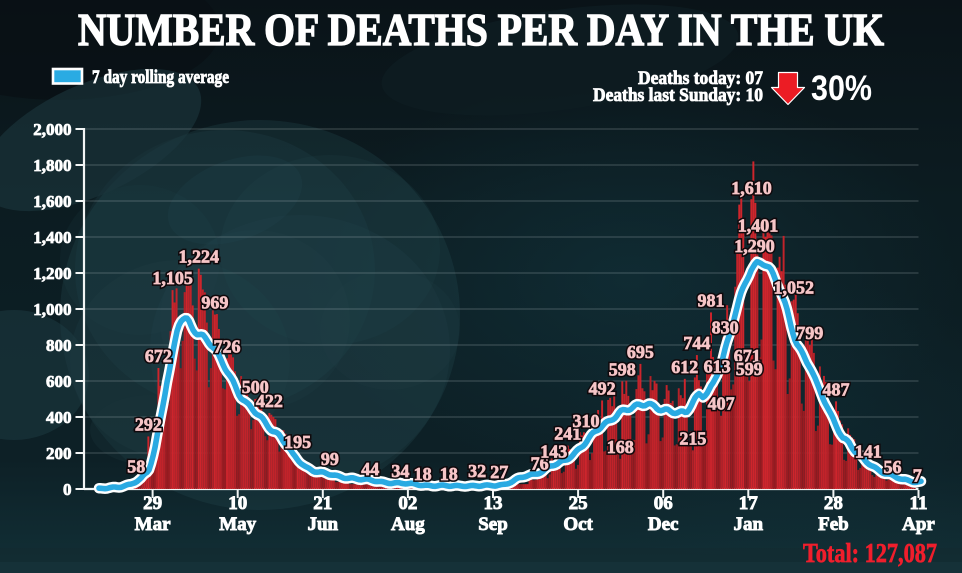 The image size is (962, 573). Describe the element at coordinates (754, 246) in the screenshot. I see `svg-text: 1,290` at that location.